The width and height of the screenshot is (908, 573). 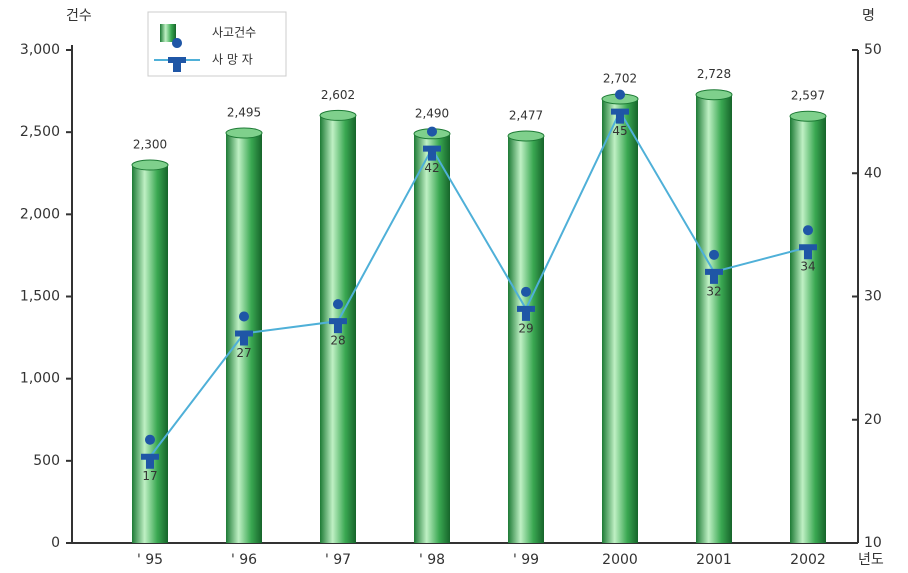 I want to click on x-axis-label: 년도, so click(x=871, y=560).